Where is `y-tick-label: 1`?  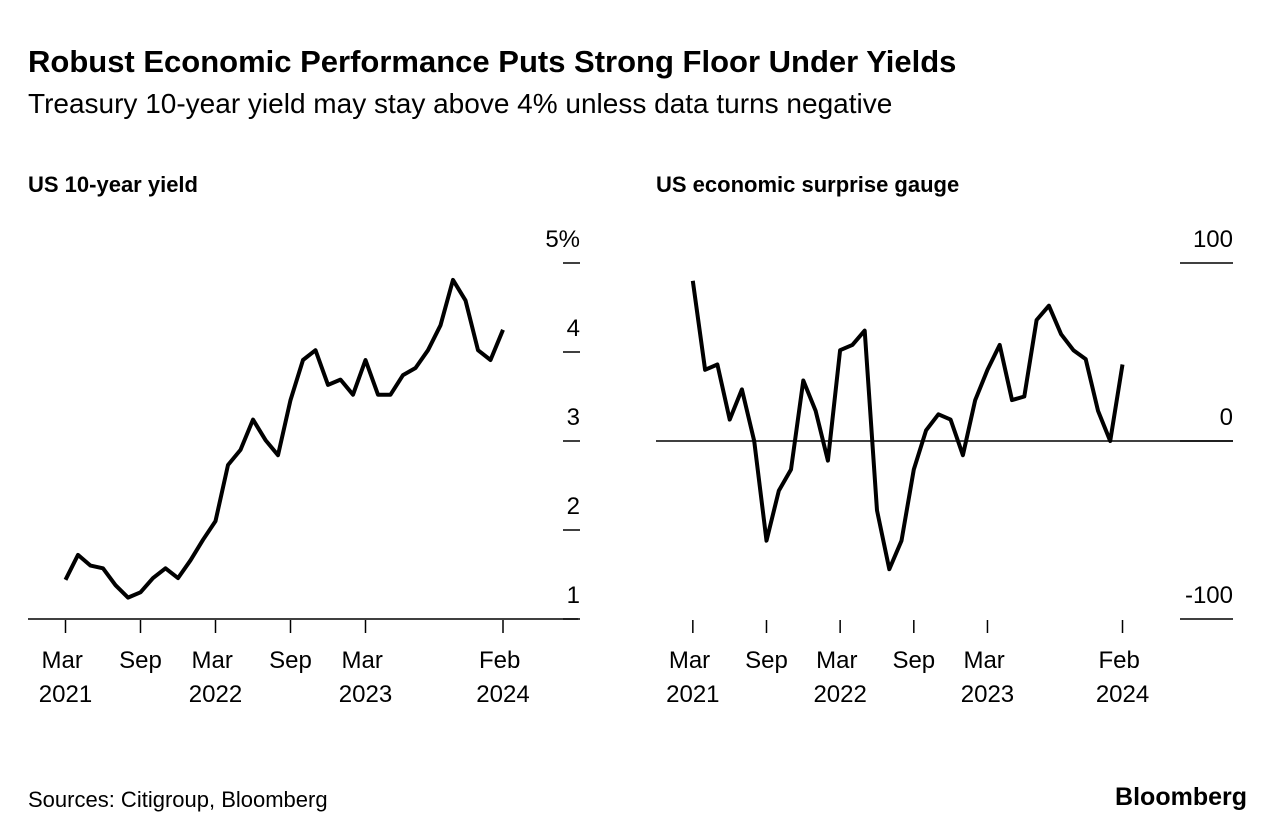 y-tick-label: 1 is located at coordinates (573, 595).